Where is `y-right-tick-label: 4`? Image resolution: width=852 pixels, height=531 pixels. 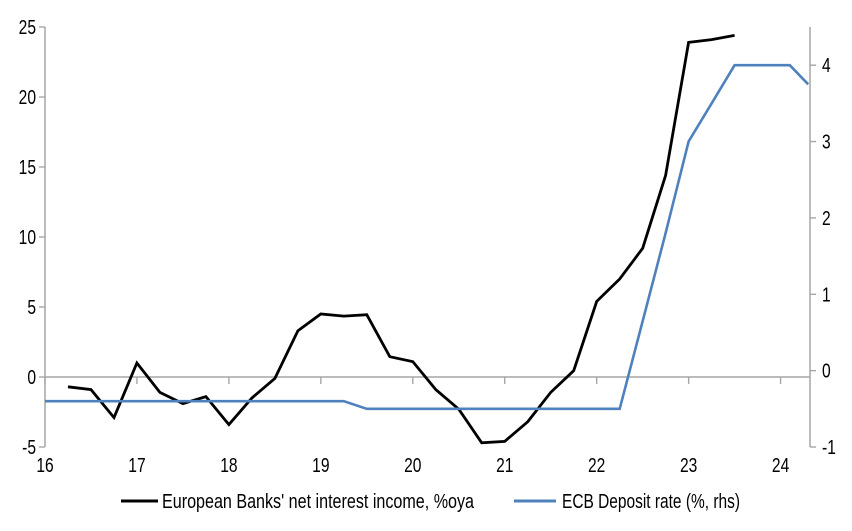 y-right-tick-label: 4 is located at coordinates (826, 65).